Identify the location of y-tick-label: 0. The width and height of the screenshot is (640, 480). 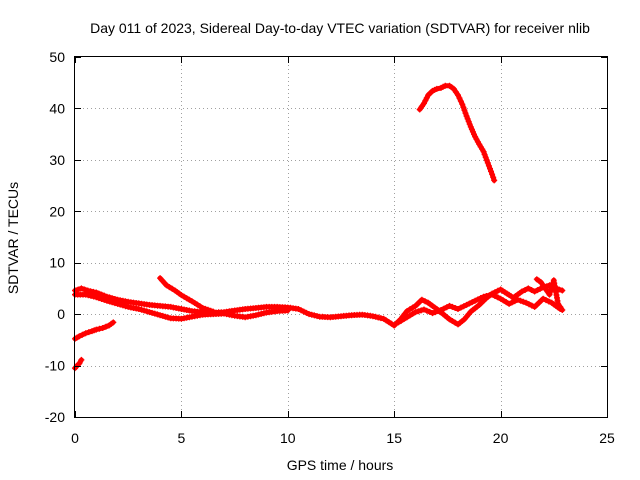
(61, 314).